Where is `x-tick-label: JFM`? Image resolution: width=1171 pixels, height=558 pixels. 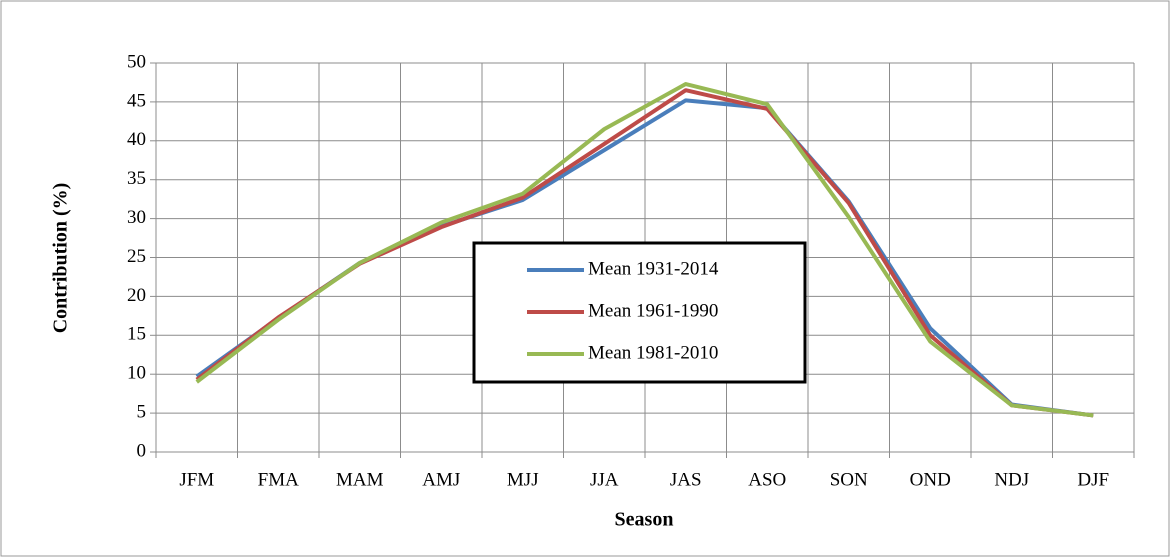
x-tick-label: JFM is located at coordinates (196, 479).